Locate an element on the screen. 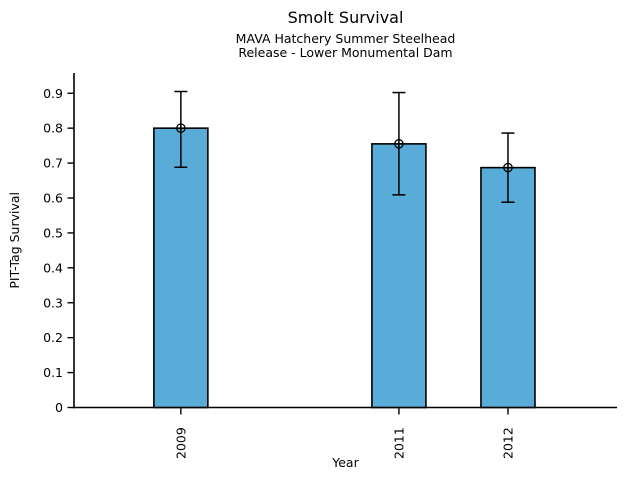  y-tick-label: 0.9 is located at coordinates (53, 93).